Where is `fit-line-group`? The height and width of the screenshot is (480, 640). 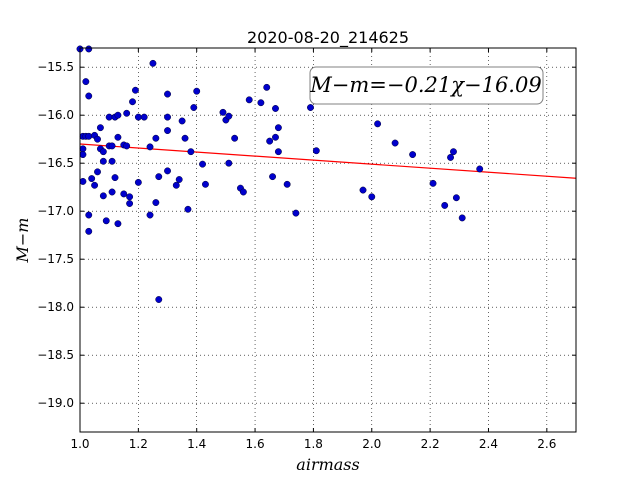 fit-line-group is located at coordinates (328, 161).